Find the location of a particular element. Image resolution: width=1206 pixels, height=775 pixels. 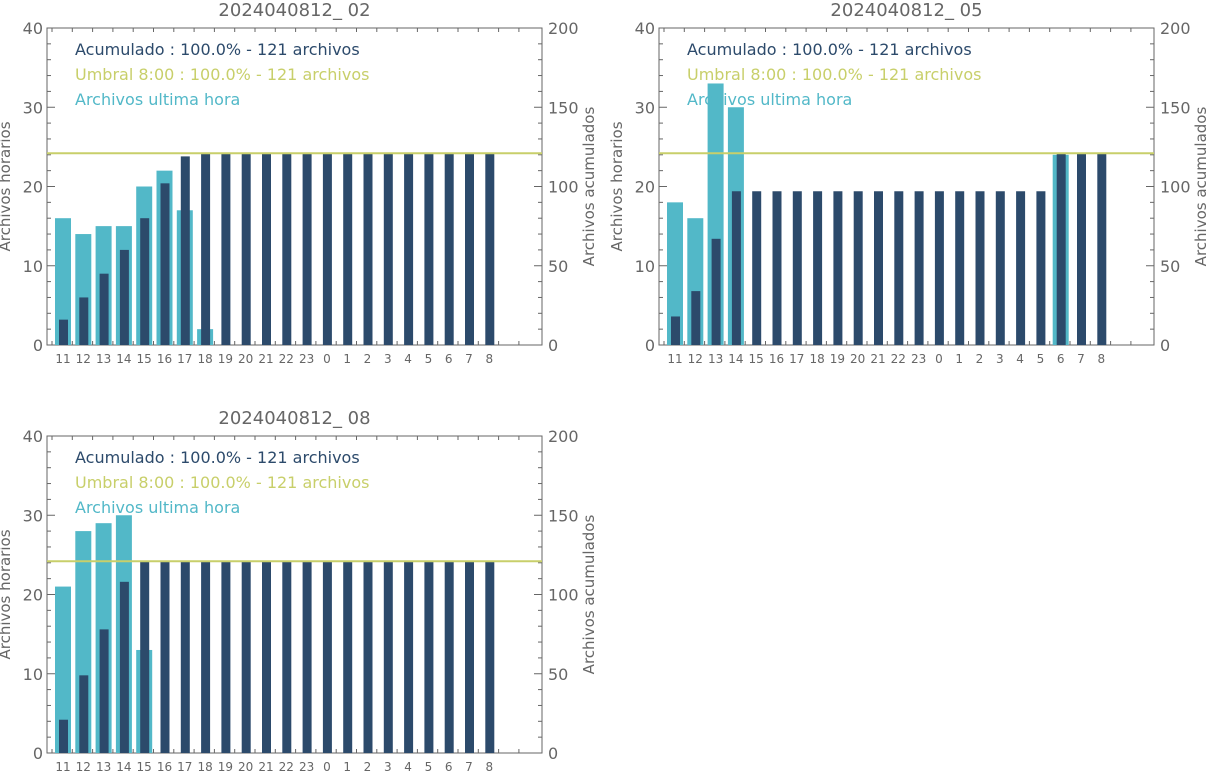

x-tick-label: 22 is located at coordinates (898, 359).